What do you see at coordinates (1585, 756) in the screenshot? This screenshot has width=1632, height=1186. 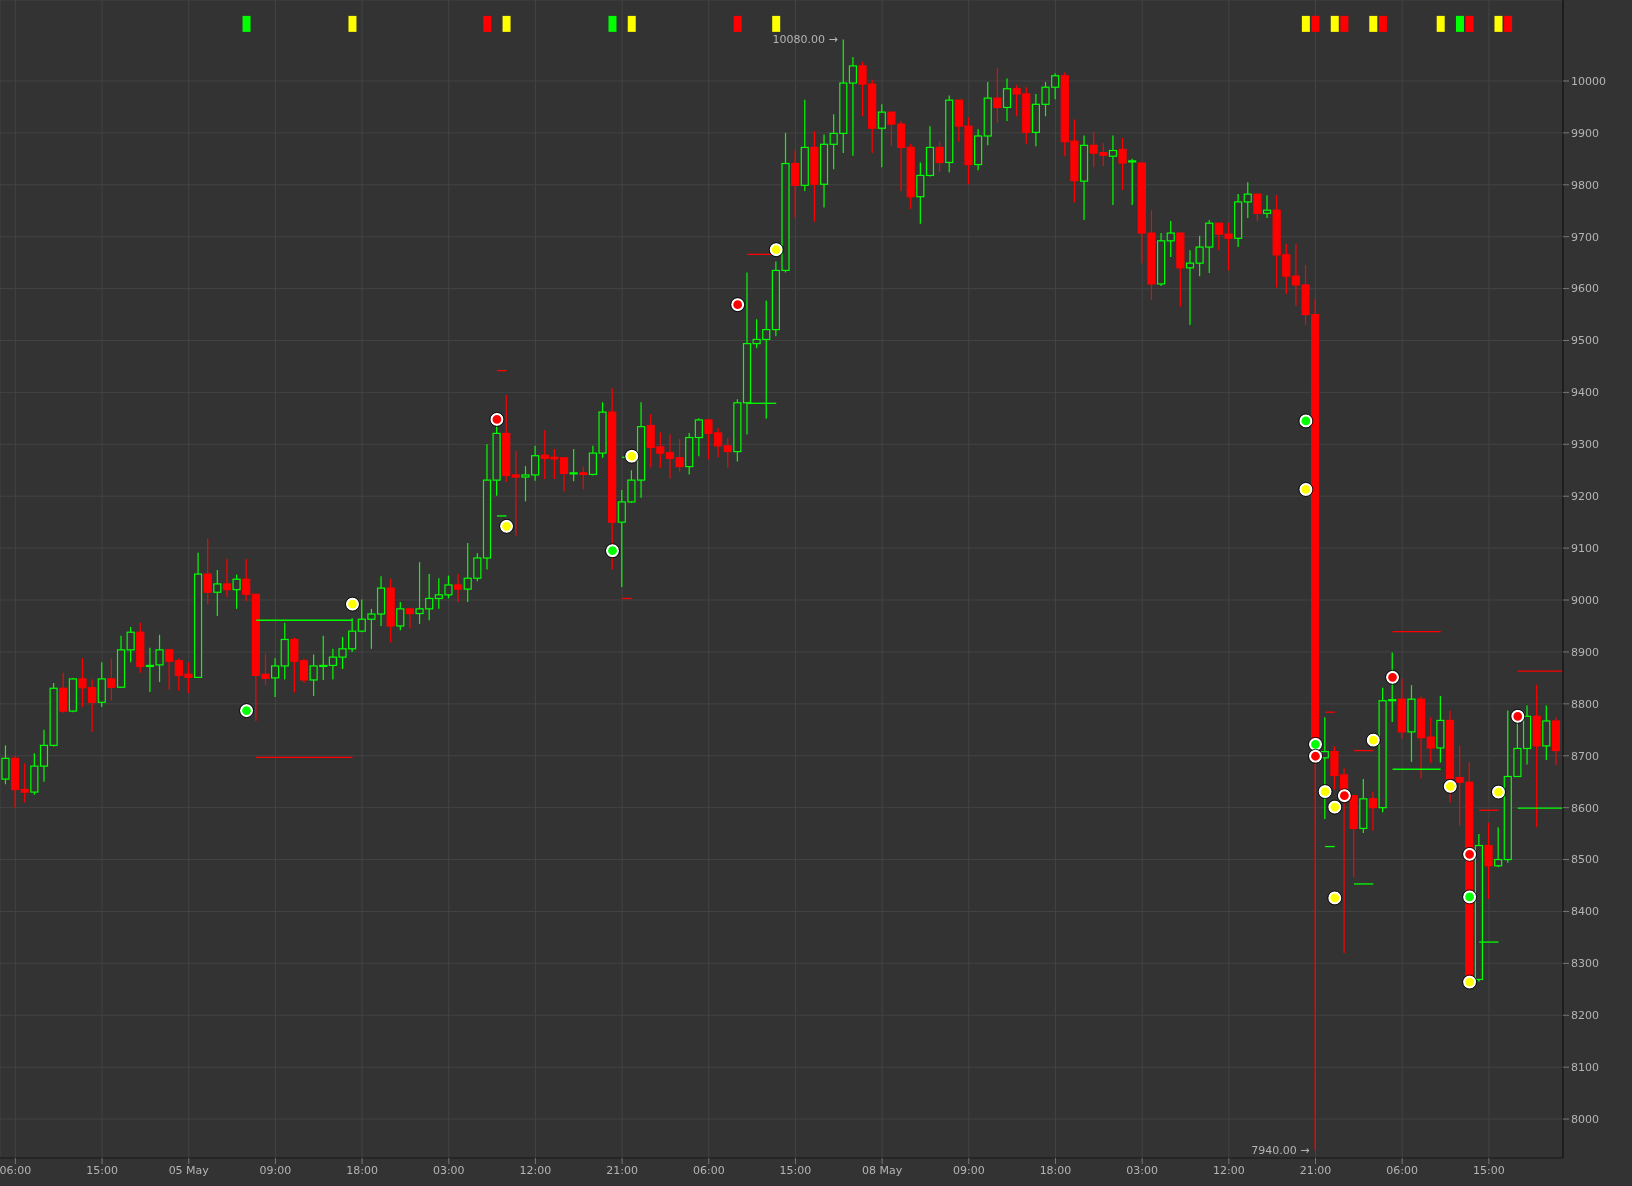 I see `y-tick-label: 8700` at bounding box center [1585, 756].